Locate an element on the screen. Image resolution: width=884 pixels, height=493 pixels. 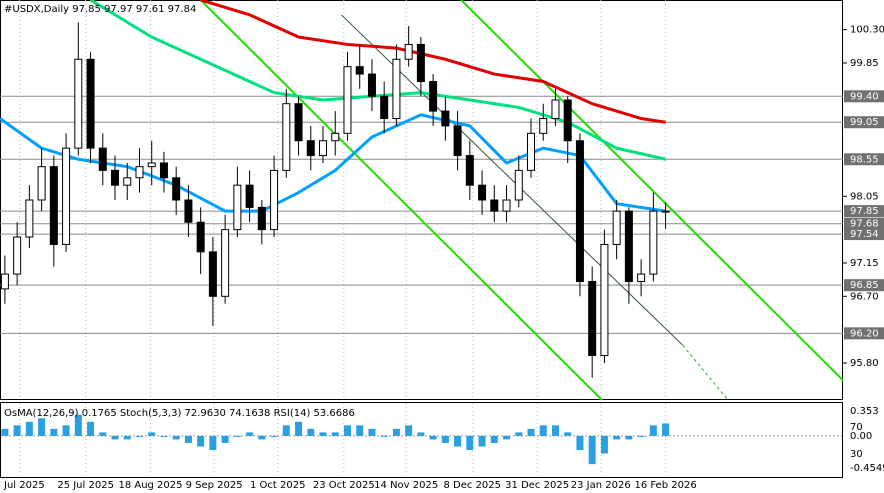
x-tick-label: 3 Jul 2025 is located at coordinates (22, 485).